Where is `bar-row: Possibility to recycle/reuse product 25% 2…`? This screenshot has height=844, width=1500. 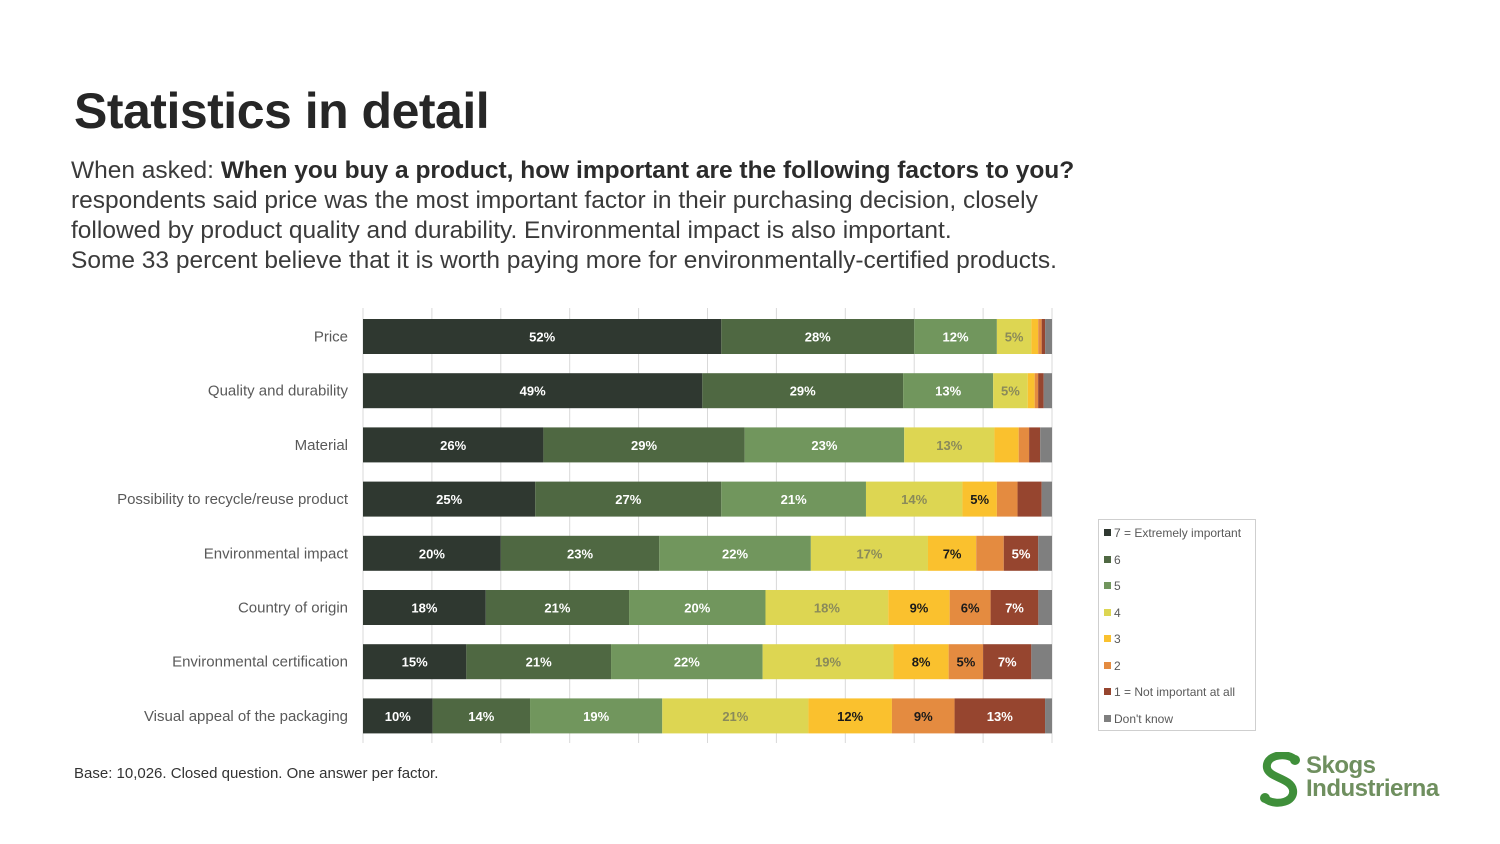
bar-row: Possibility to recycle/reuse product 25% 2… is located at coordinates (584, 499).